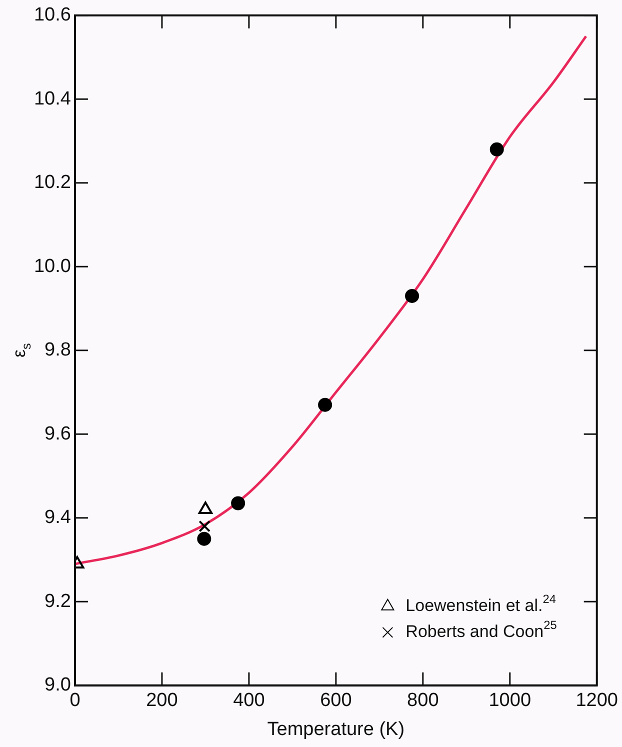 This screenshot has width=622, height=747. What do you see at coordinates (336, 701) in the screenshot?
I see `x-tick-label: 600` at bounding box center [336, 701].